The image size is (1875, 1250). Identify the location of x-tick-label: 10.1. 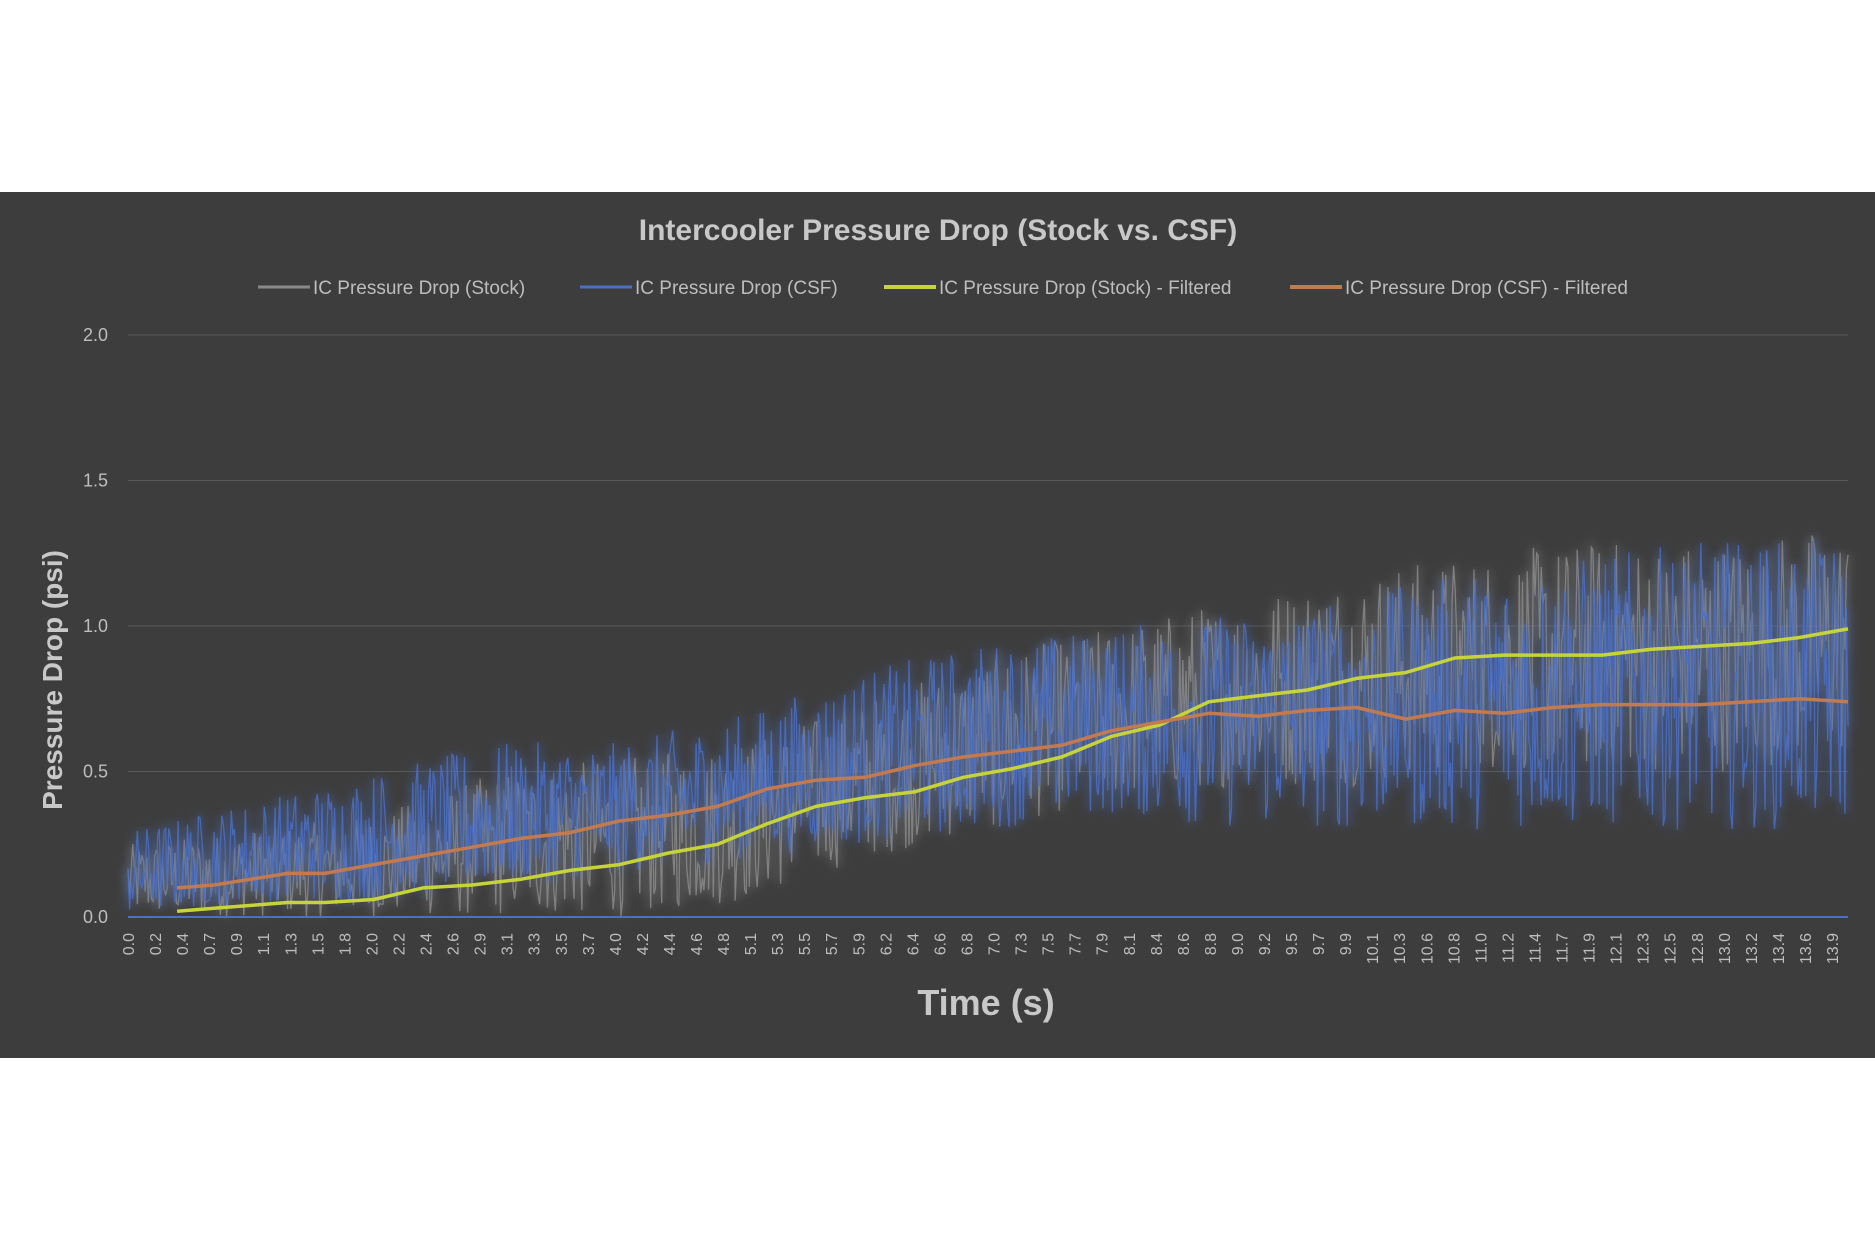
(1373, 948).